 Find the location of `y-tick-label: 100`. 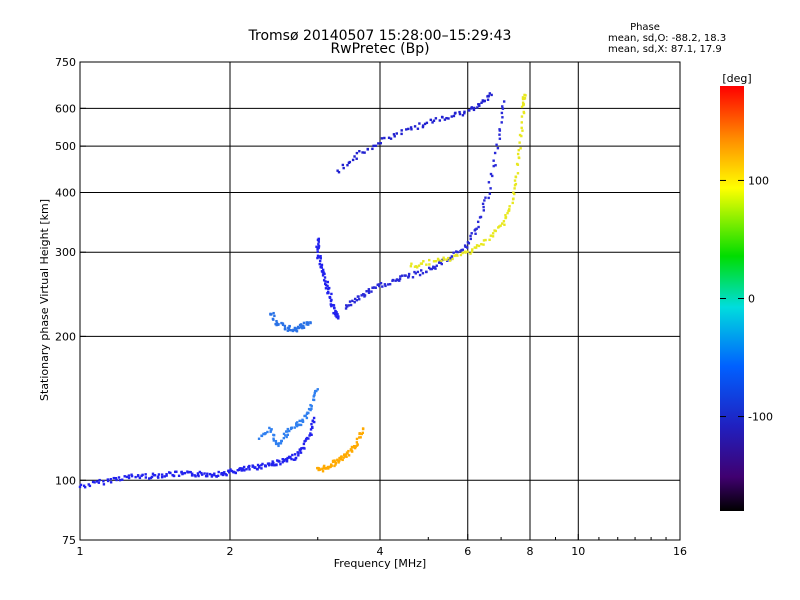

y-tick-label: 100 is located at coordinates (65, 480).